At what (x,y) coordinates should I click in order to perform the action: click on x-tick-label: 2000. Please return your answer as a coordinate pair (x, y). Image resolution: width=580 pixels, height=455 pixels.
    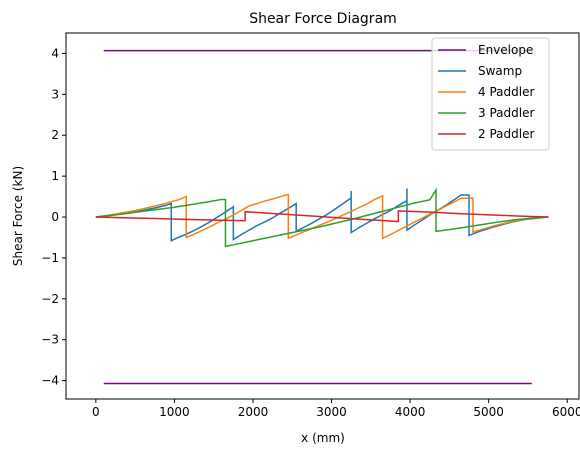
    Looking at the image, I should click on (253, 412).